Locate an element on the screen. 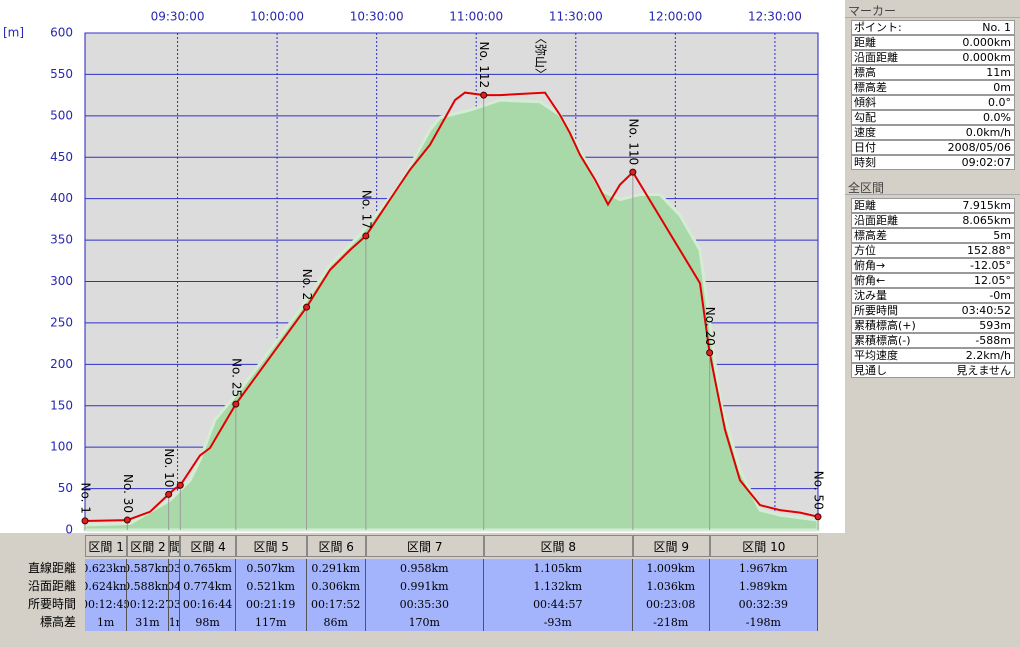 This screenshot has height=647, width=1020. section-cell: 0.587km is located at coordinates (148, 568).